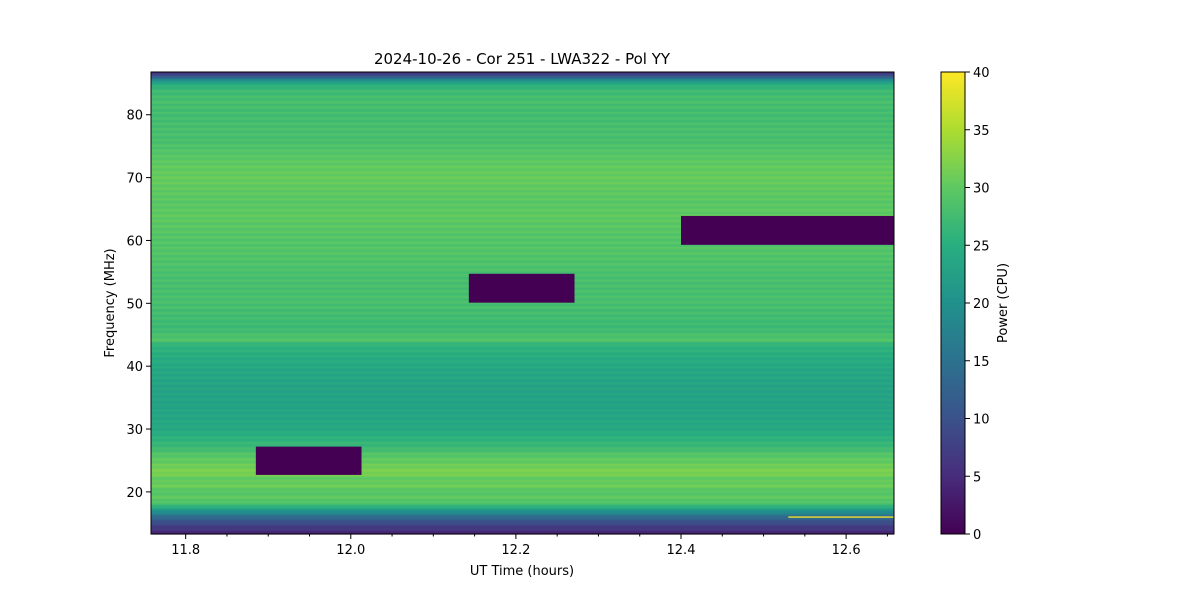 This screenshot has height=604, width=1200. Describe the element at coordinates (981, 131) in the screenshot. I see `colorbar-tick-label: 35` at that location.